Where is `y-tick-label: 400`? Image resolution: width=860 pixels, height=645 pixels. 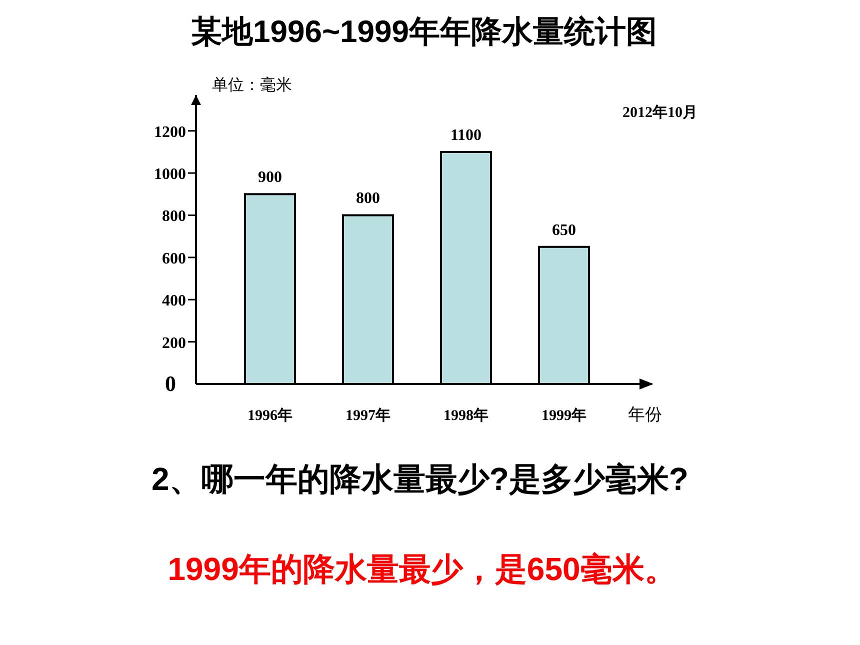 y-tick-label: 400 is located at coordinates (174, 301).